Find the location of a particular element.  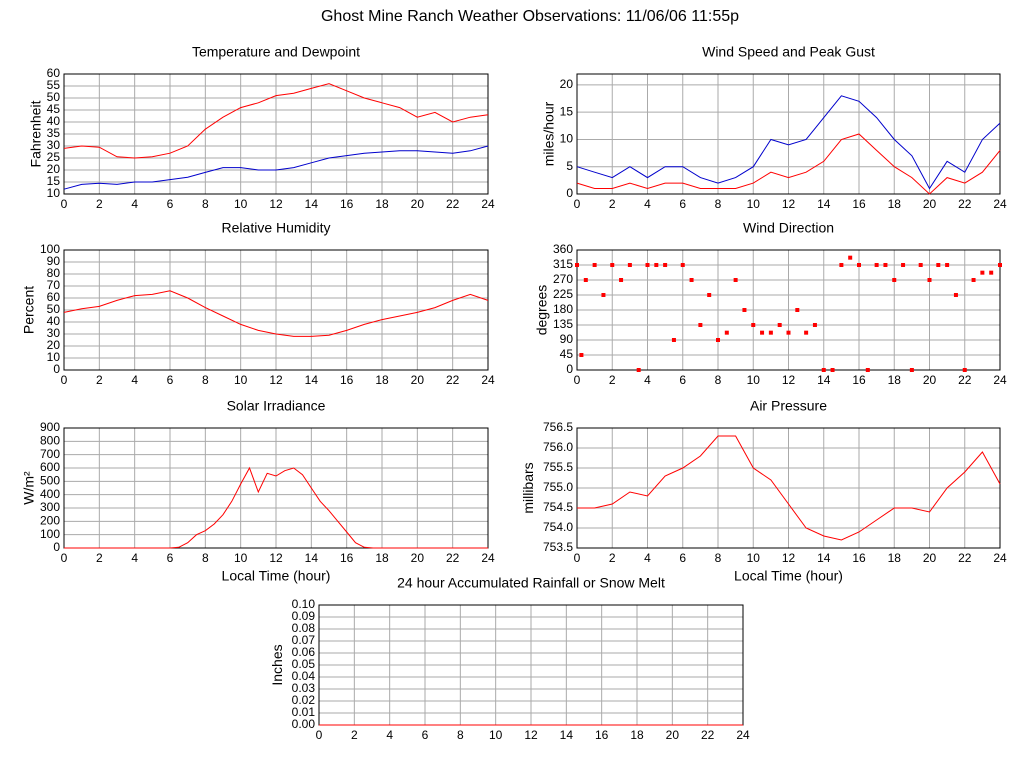

y-tick-label: 0.08 is located at coordinates (304, 628).